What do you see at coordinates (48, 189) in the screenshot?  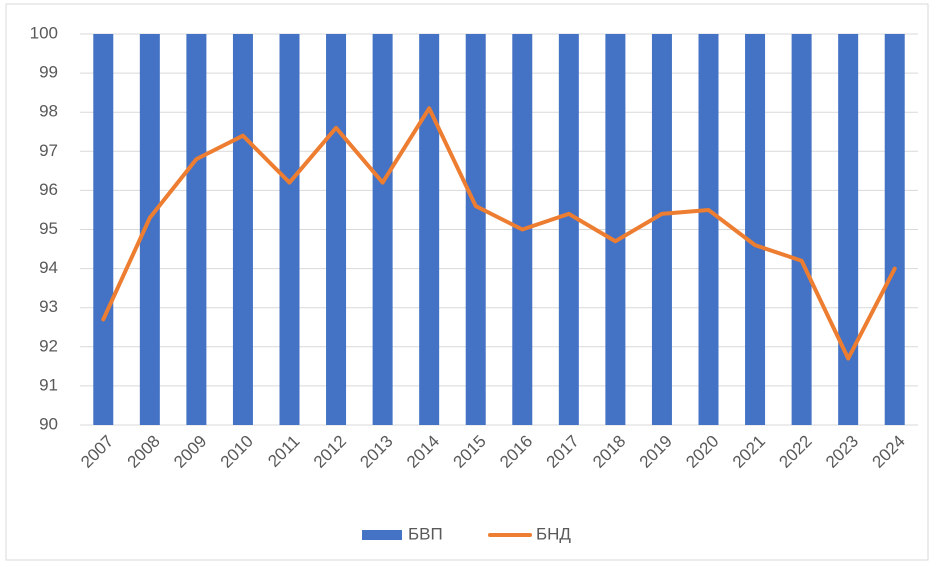 I see `y-tick-label: 96` at bounding box center [48, 189].